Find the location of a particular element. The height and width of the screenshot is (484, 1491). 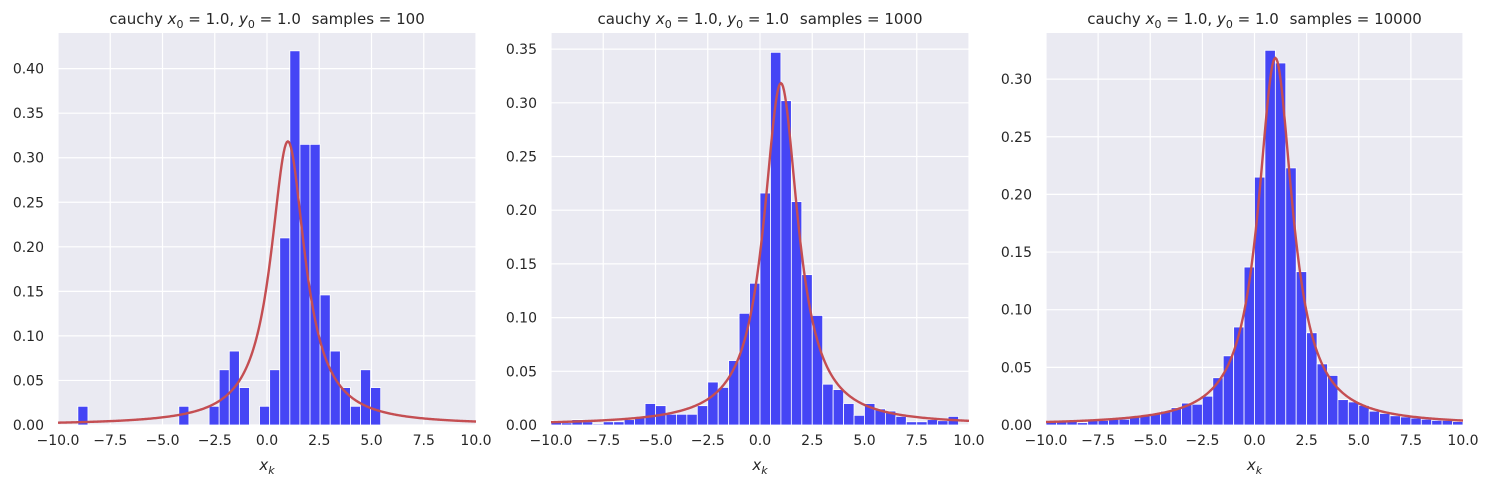

x-axis-label: xk is located at coordinates (266, 466).